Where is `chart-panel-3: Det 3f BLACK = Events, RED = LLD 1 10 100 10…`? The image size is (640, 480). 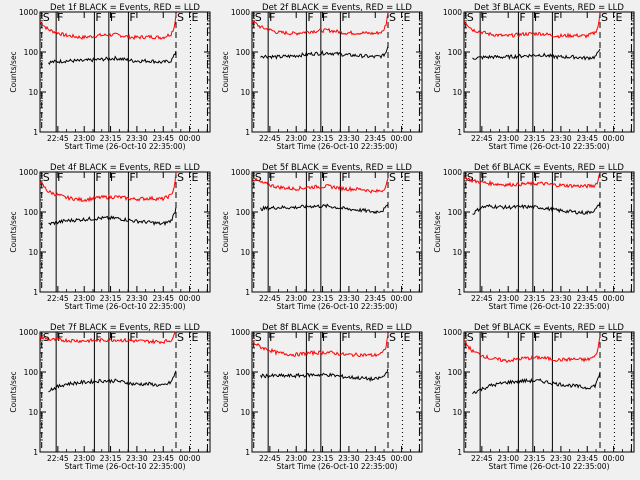
chart-panel-3: Det 3f BLACK = Events, RED = LLD 1 10 100 10… is located at coordinates (534, 77).